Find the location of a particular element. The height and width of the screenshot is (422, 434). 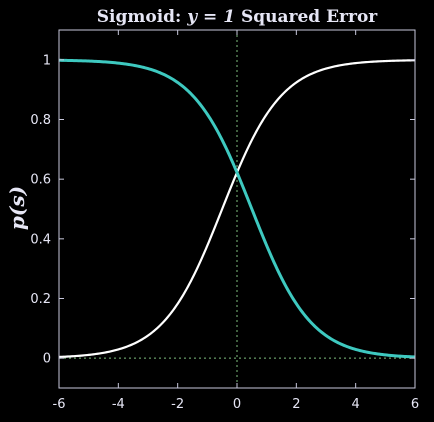

y-tick-label-5: 1 is located at coordinates (47, 60).